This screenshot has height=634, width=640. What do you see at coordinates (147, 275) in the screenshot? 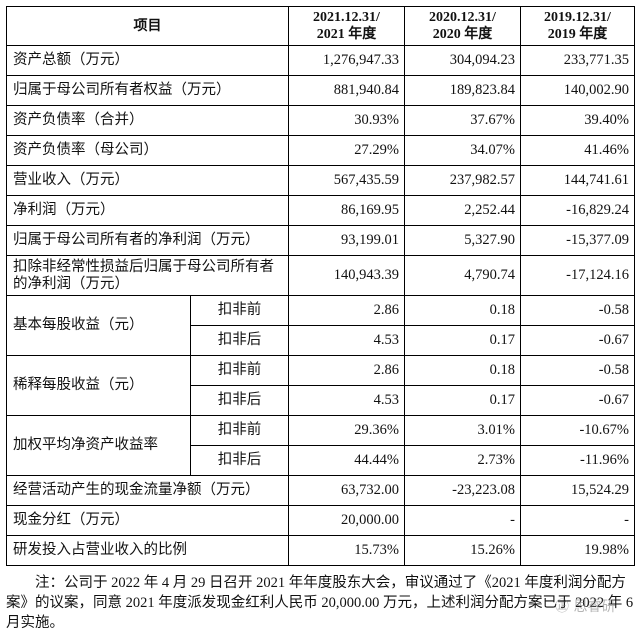
I see `row-label: 扣除非经常性损益后归属于母公司所有者的净利润（万元）` at bounding box center [147, 275].